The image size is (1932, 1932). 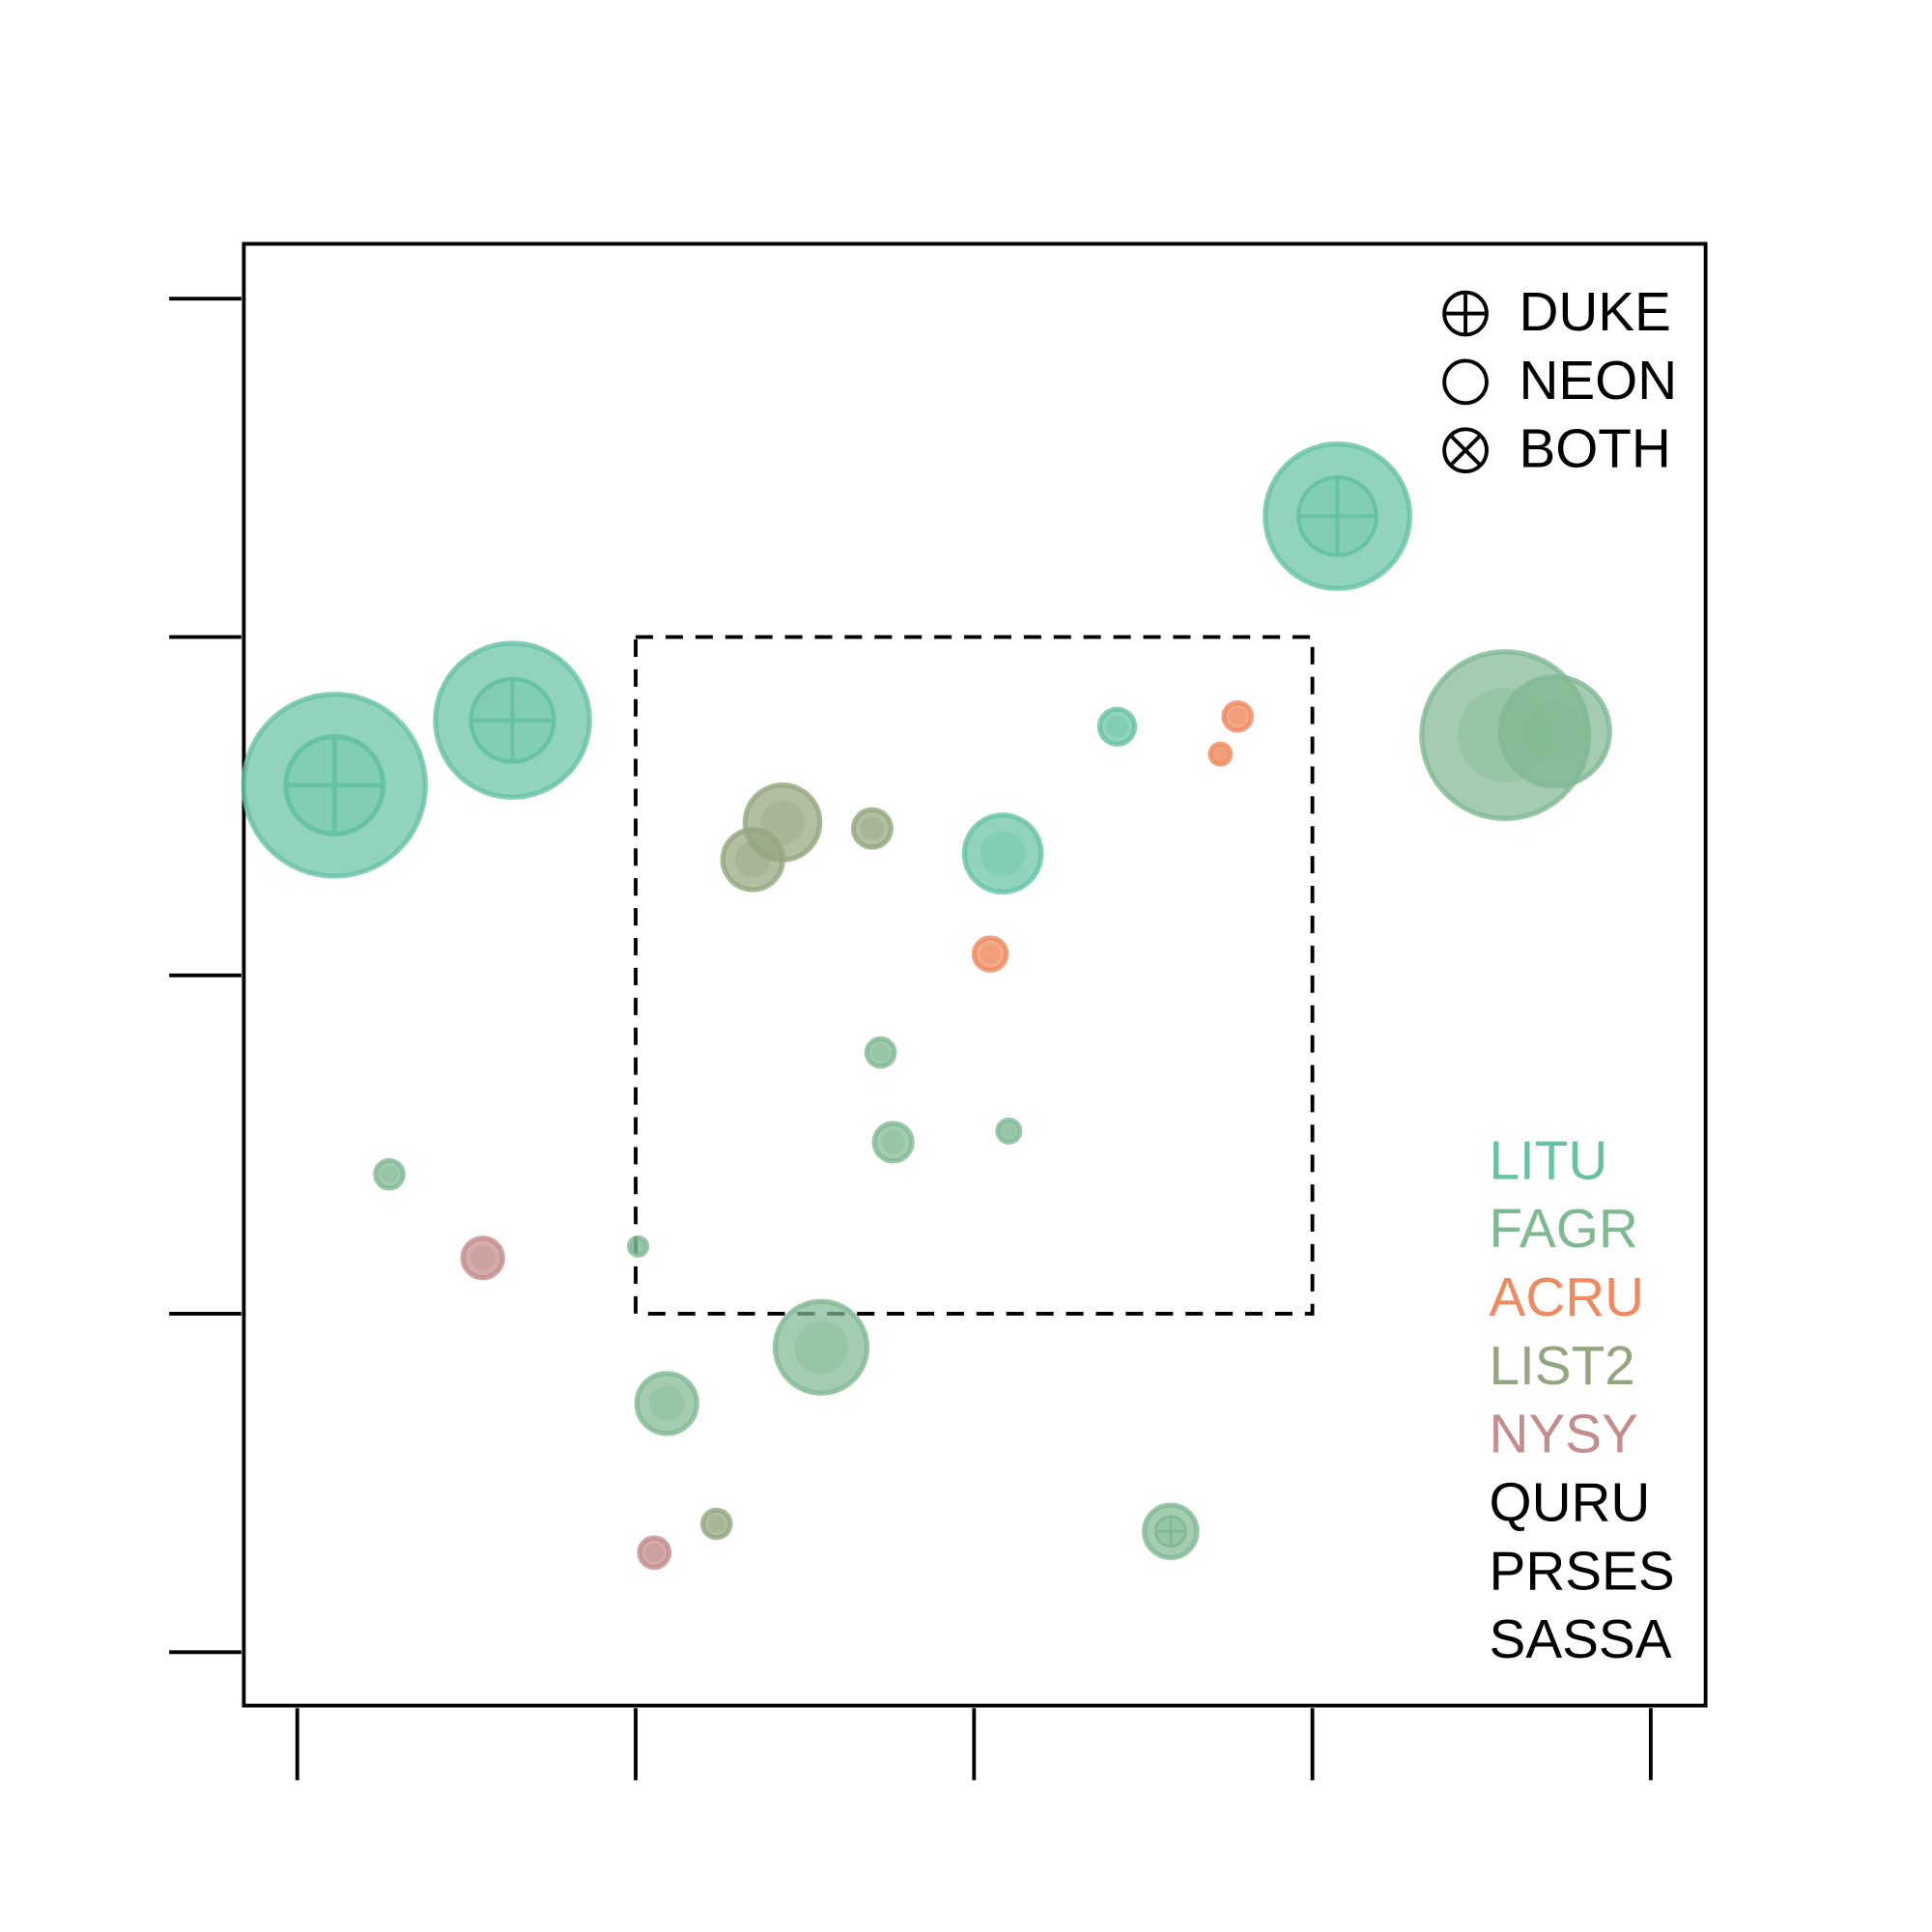 I want to click on legend-label: DUKE, so click(x=1594, y=312).